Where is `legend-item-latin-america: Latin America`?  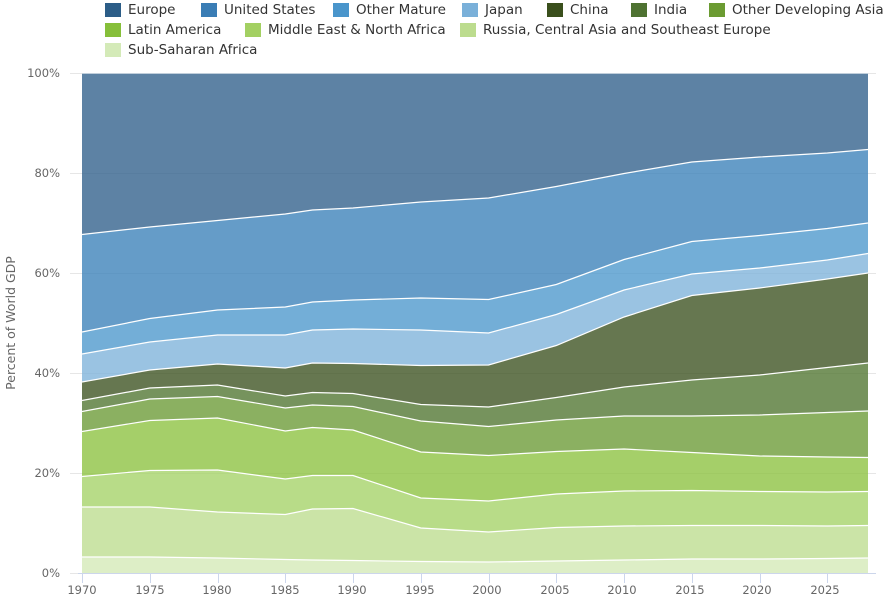 legend-item-latin-america: Latin America is located at coordinates (163, 30).